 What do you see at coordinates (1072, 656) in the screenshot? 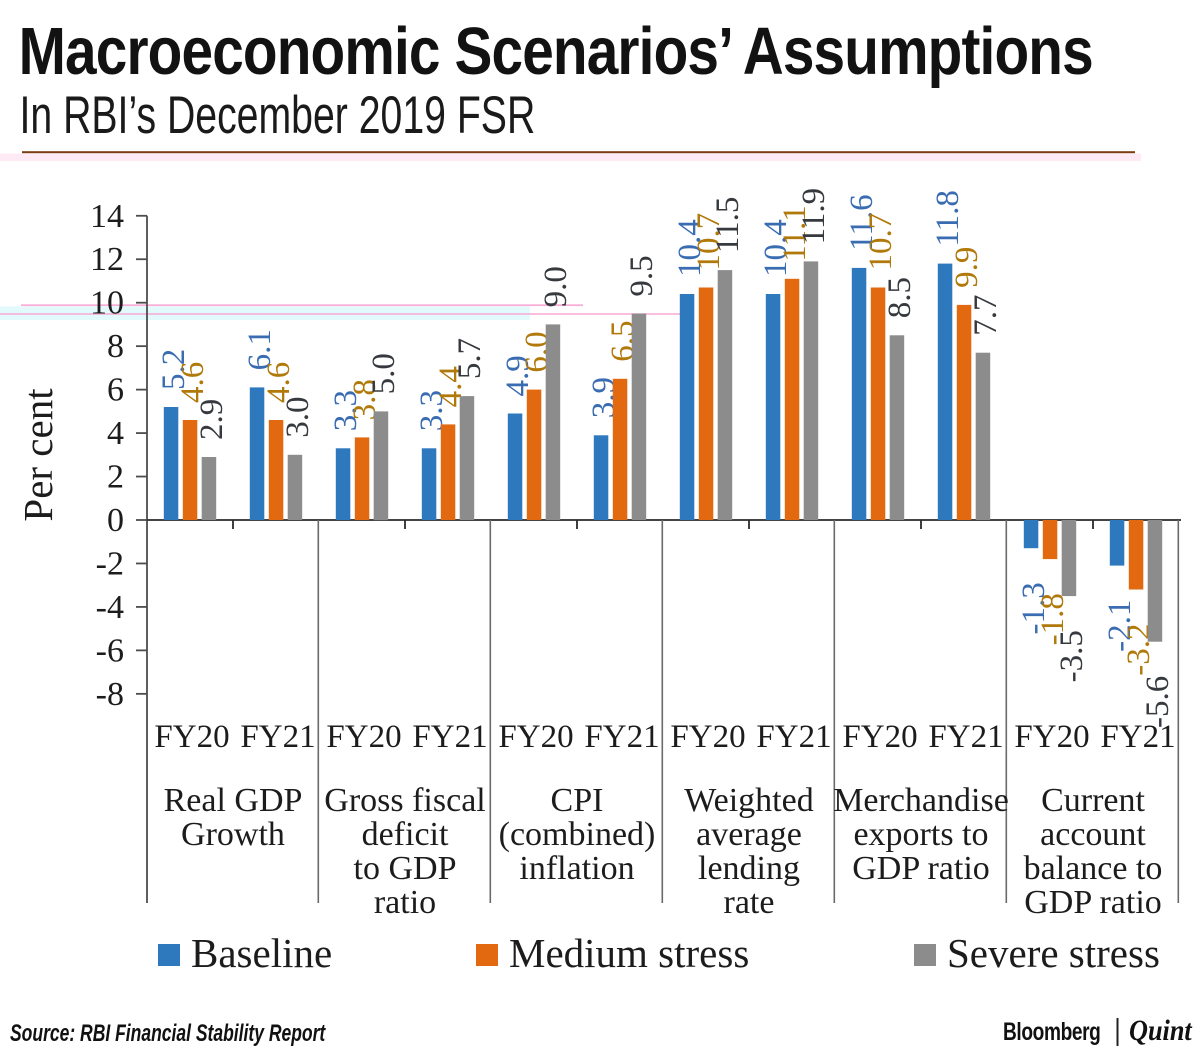
I see `svg-text: -3.5` at bounding box center [1072, 656].